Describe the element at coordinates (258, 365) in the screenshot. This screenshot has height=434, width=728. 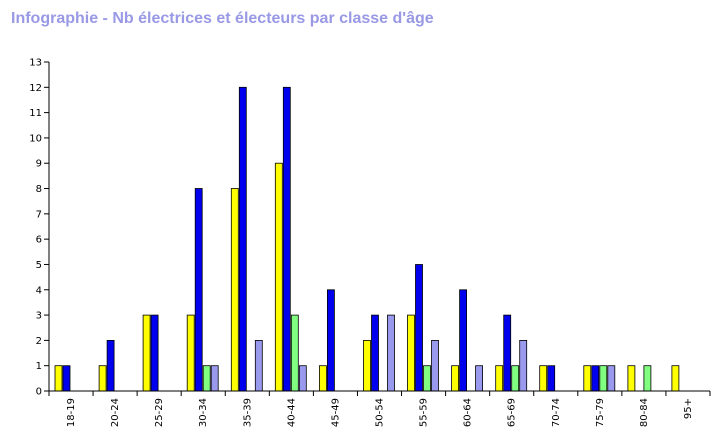
I see `bar-35-39-s4` at that location.